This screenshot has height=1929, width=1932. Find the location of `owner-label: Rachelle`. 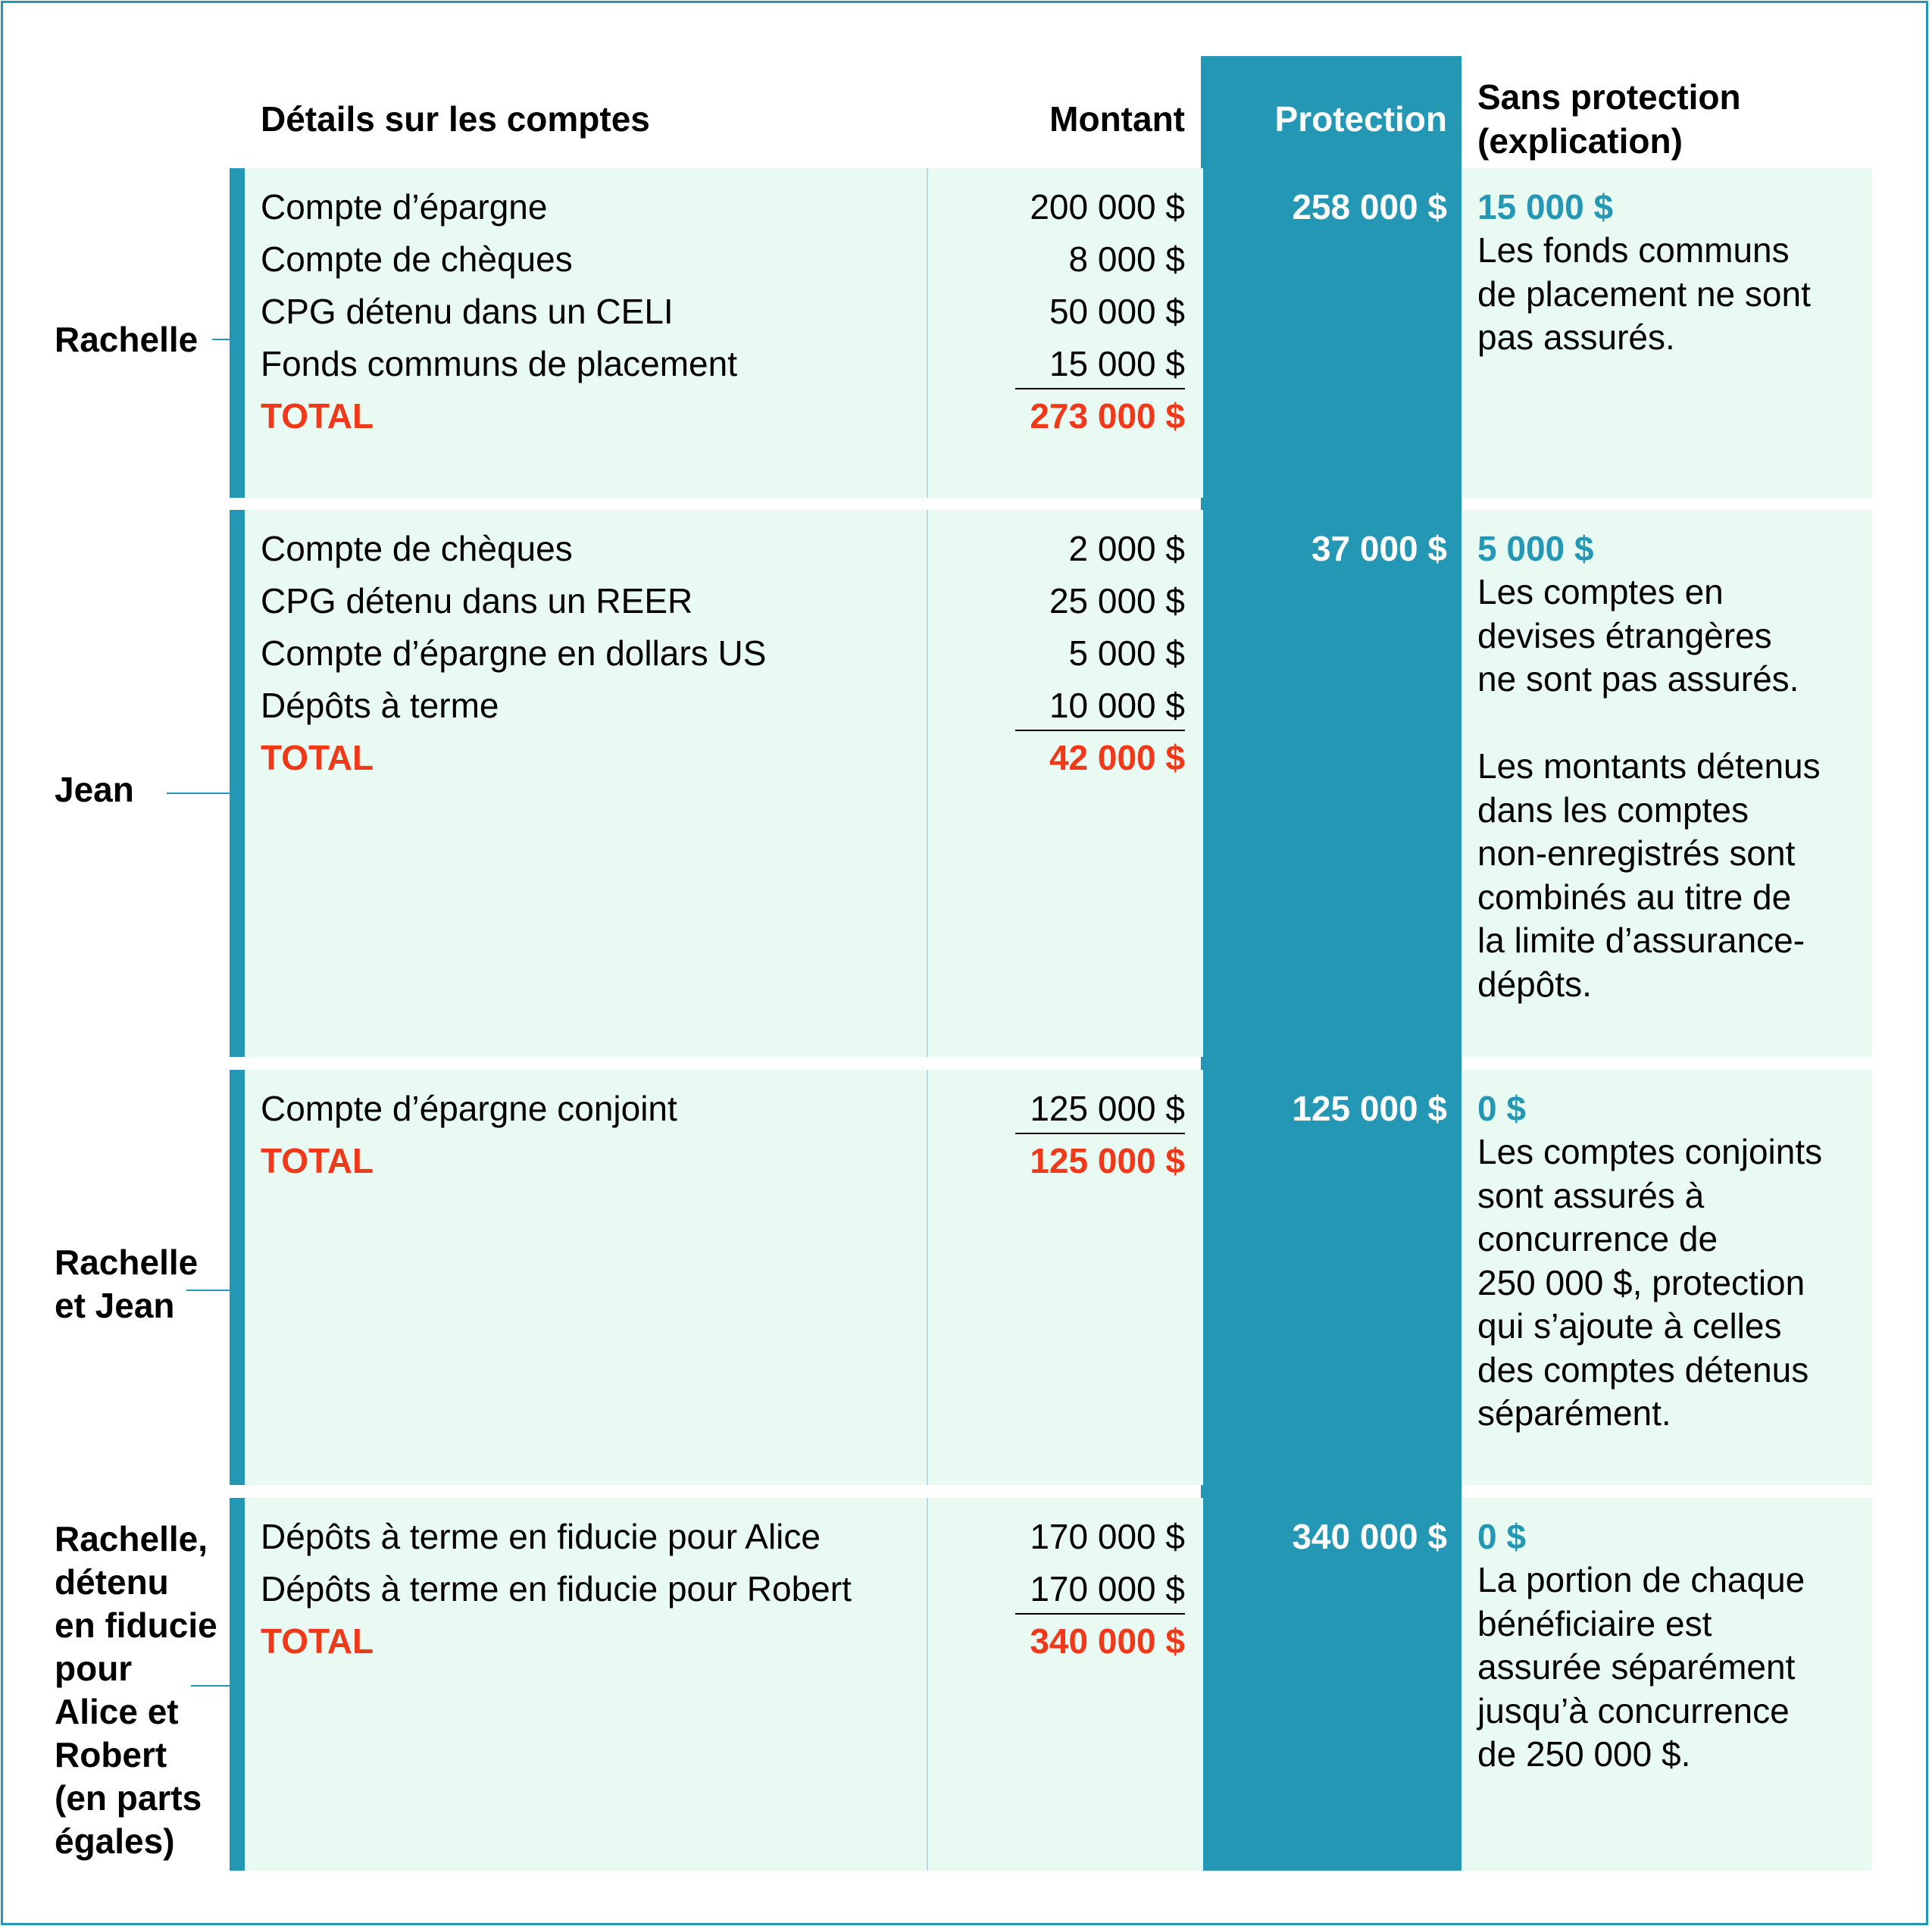

owner-label: Rachelle is located at coordinates (127, 339).